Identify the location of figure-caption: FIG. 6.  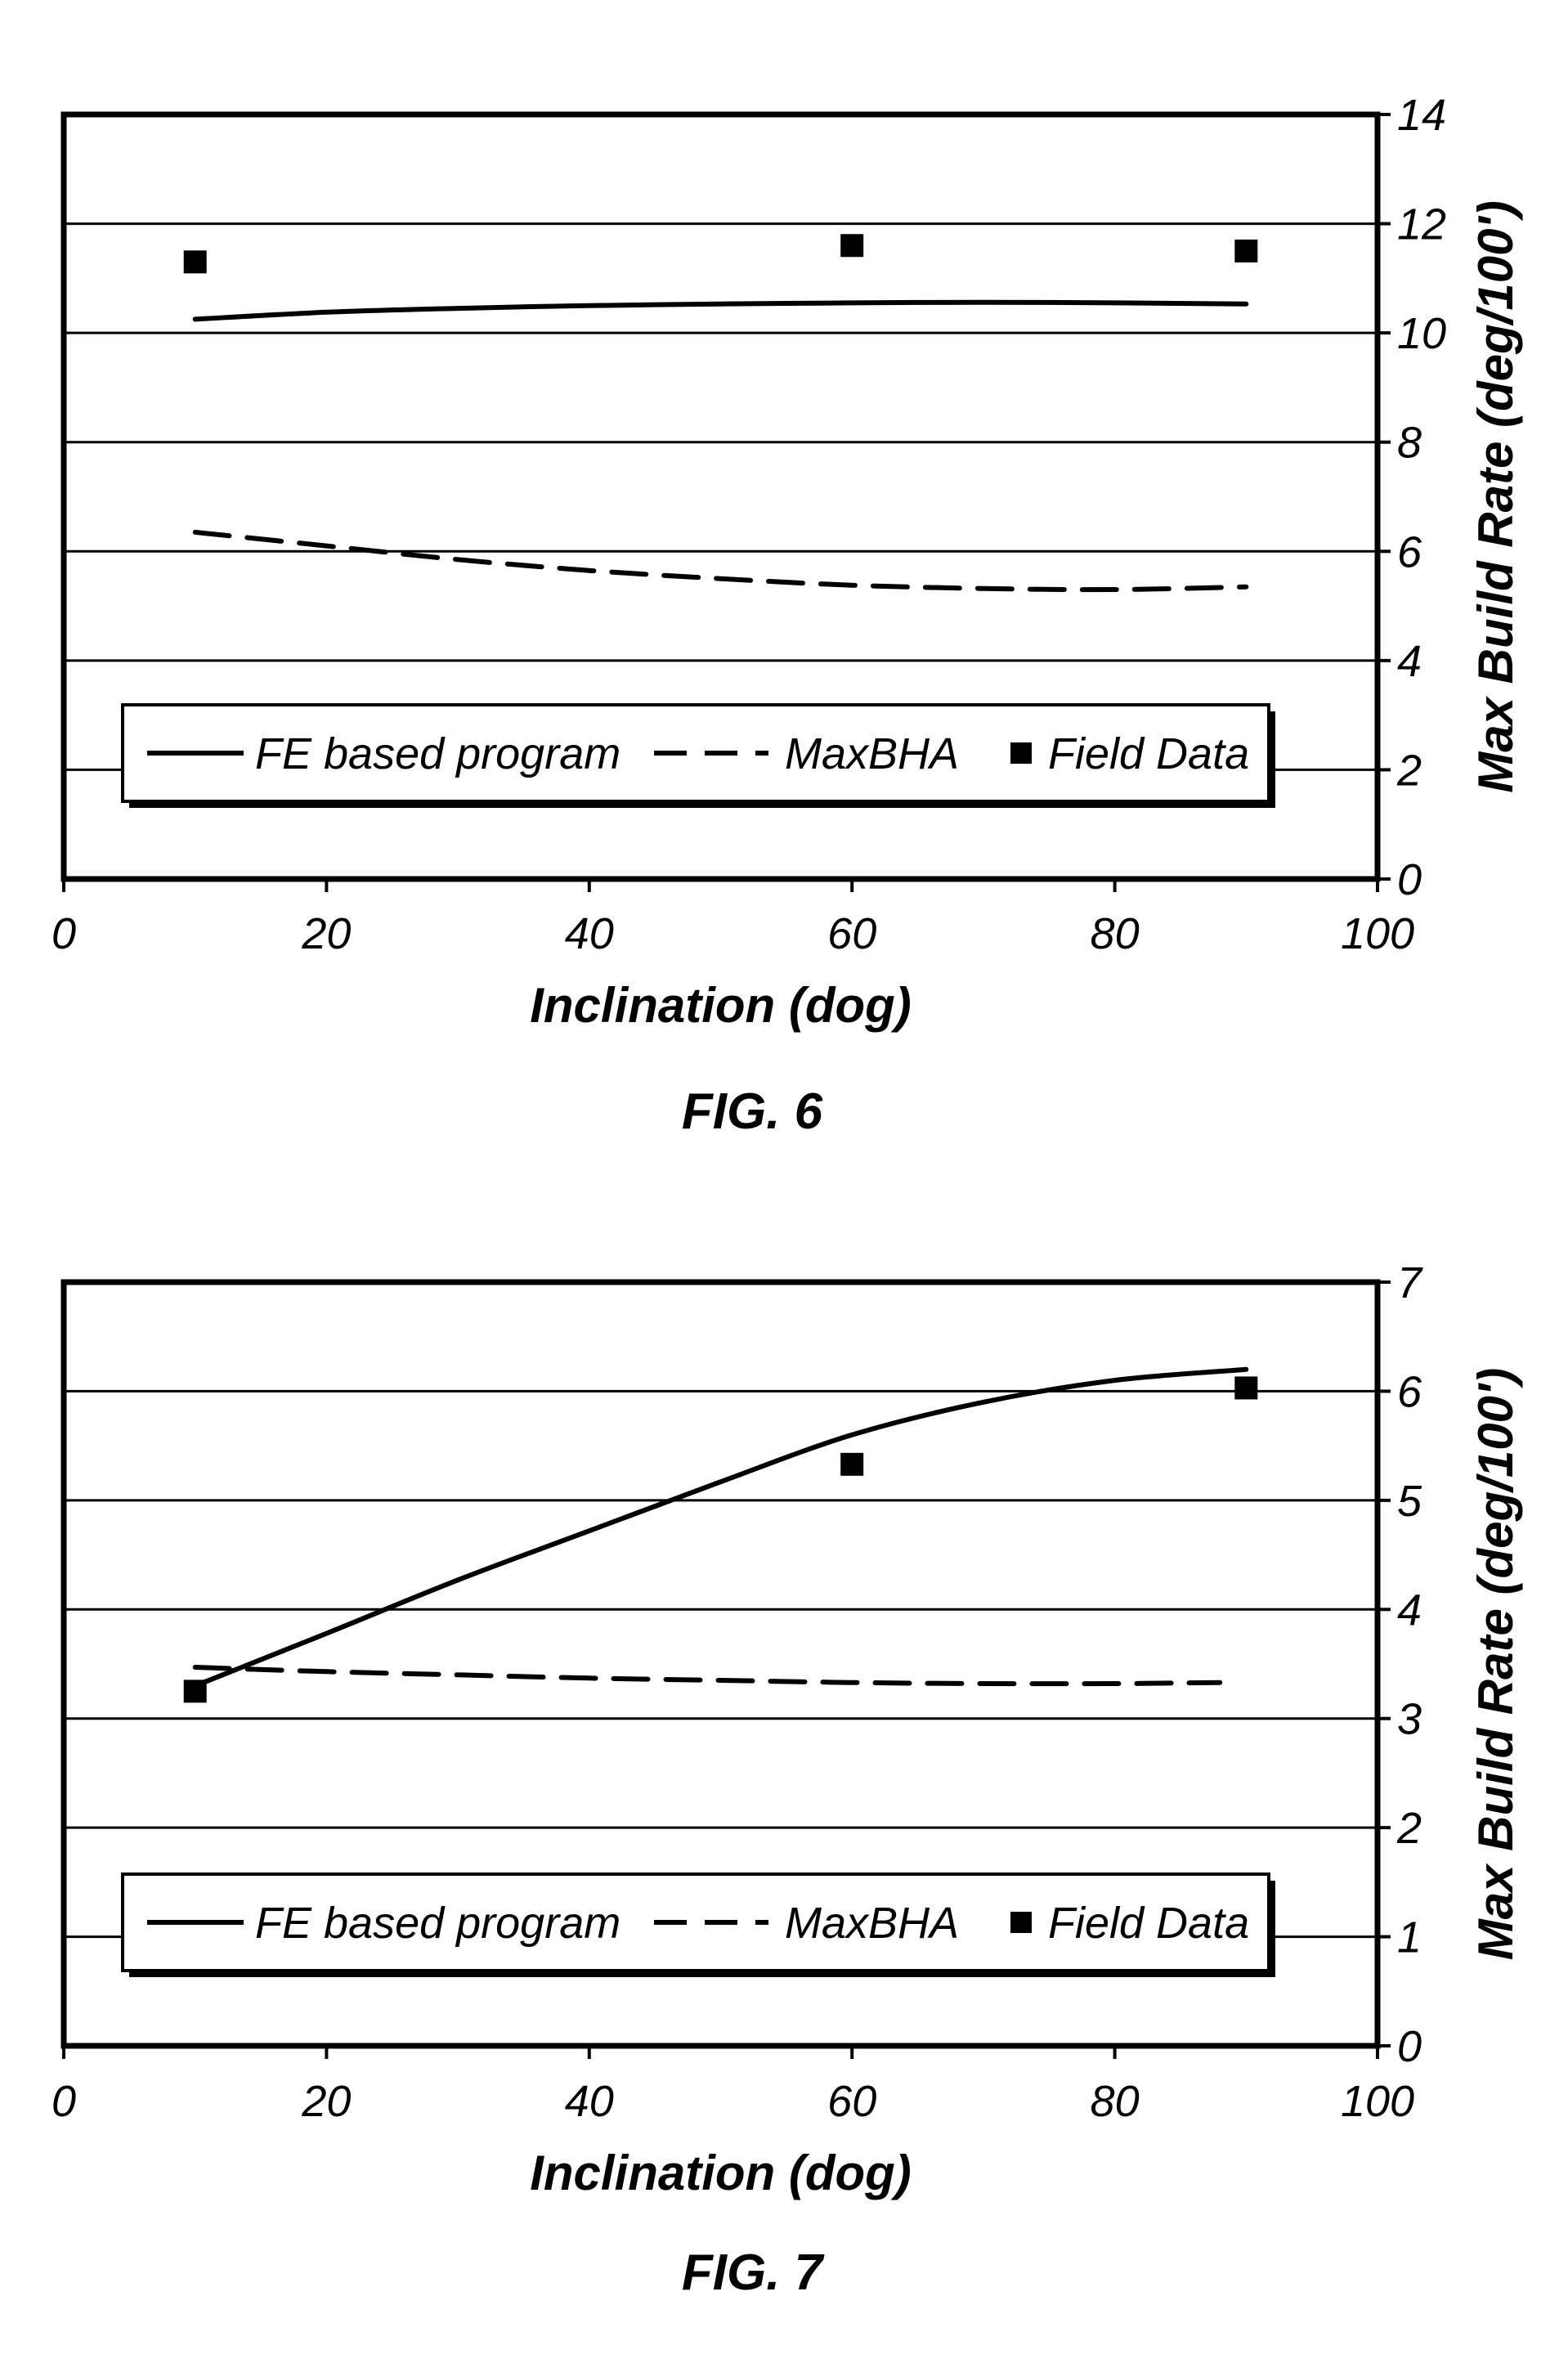
(753, 1112).